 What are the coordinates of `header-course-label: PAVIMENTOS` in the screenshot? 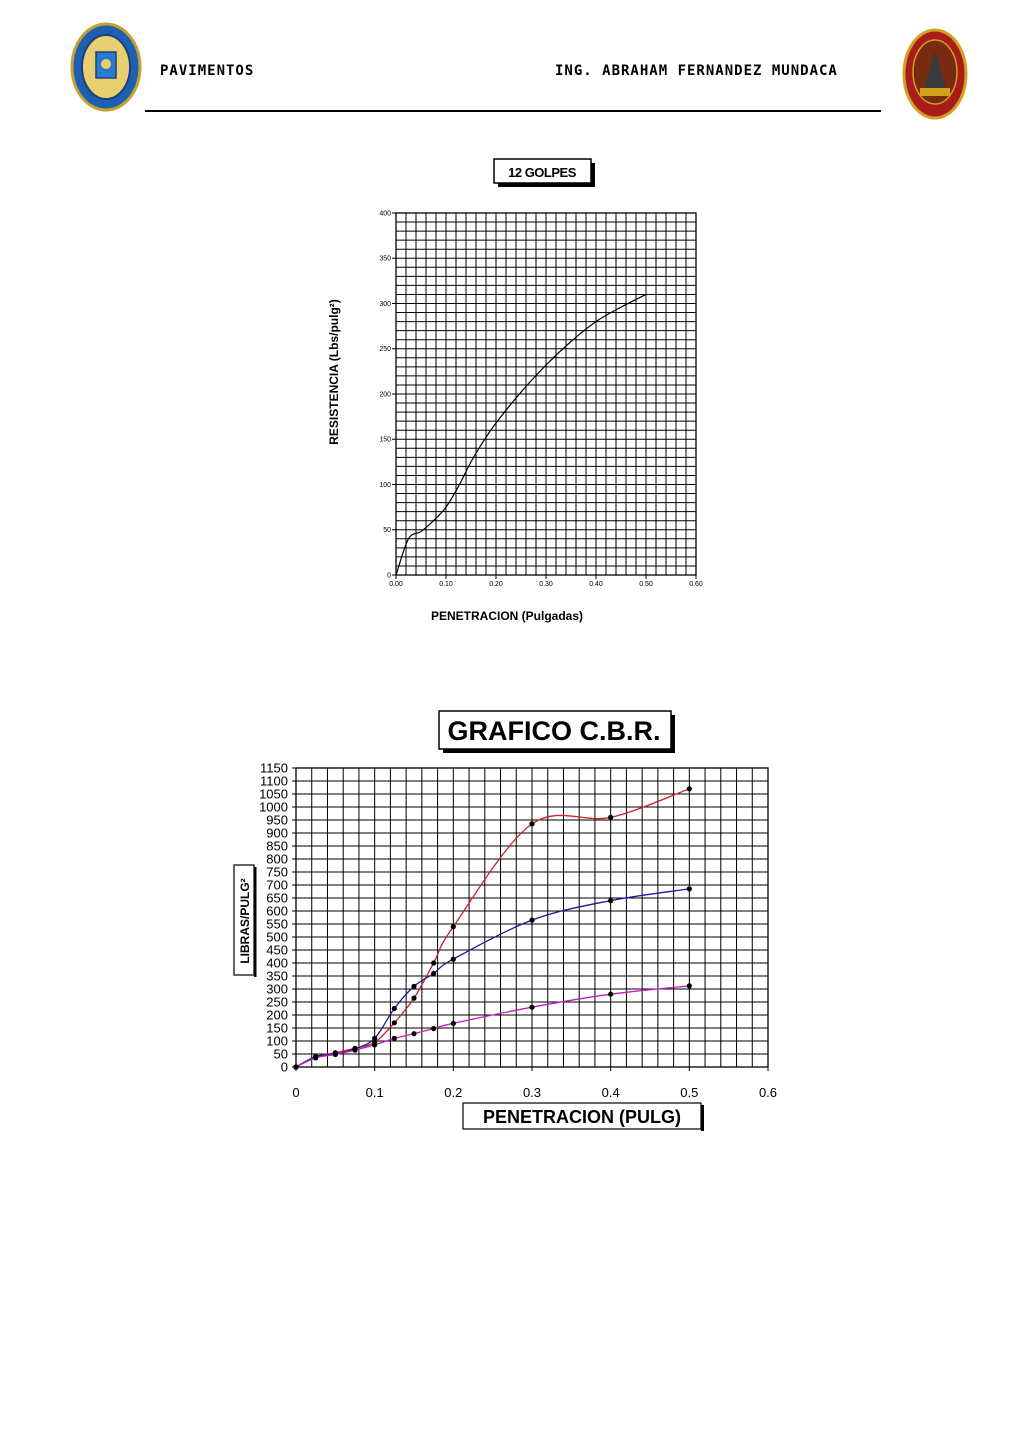 It's located at (207, 71).